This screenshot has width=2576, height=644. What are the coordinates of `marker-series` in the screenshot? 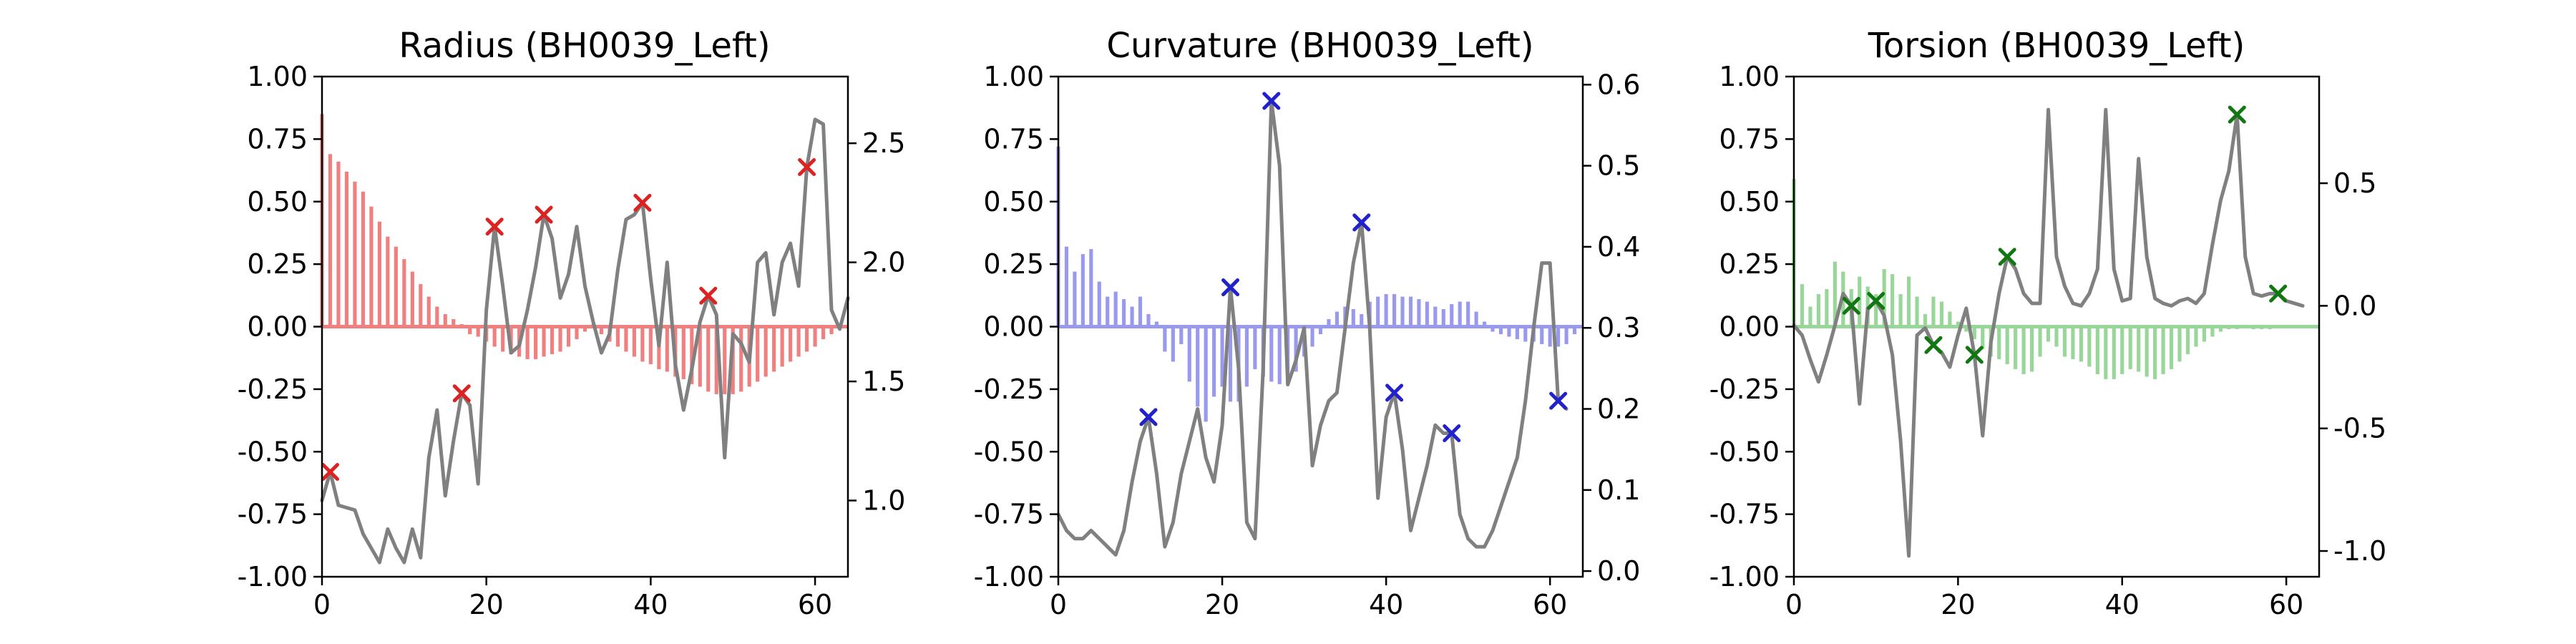 It's located at (568, 319).